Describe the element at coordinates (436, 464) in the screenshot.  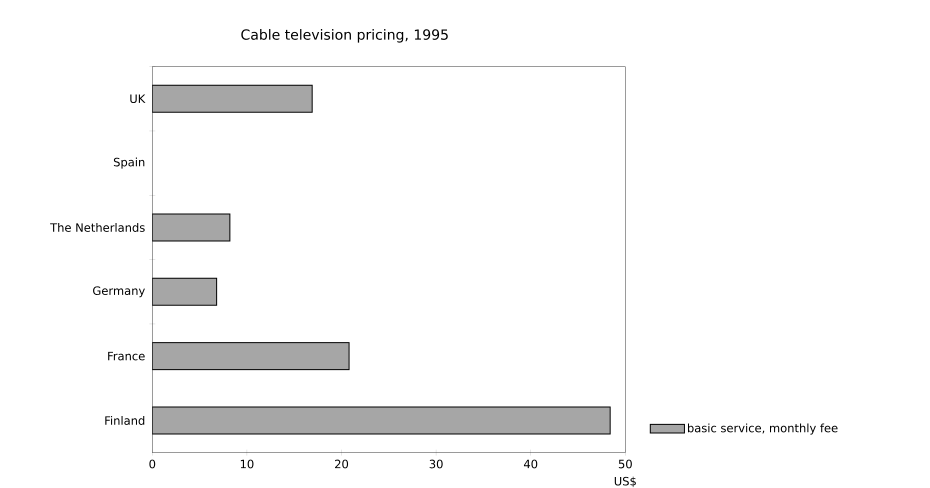
I see `x-tick-label: 30` at that location.